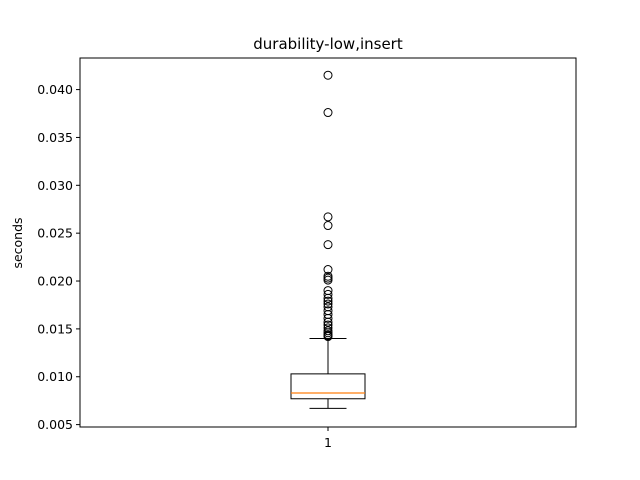  I want to click on chart-title: durability-low,insert, so click(328, 44).